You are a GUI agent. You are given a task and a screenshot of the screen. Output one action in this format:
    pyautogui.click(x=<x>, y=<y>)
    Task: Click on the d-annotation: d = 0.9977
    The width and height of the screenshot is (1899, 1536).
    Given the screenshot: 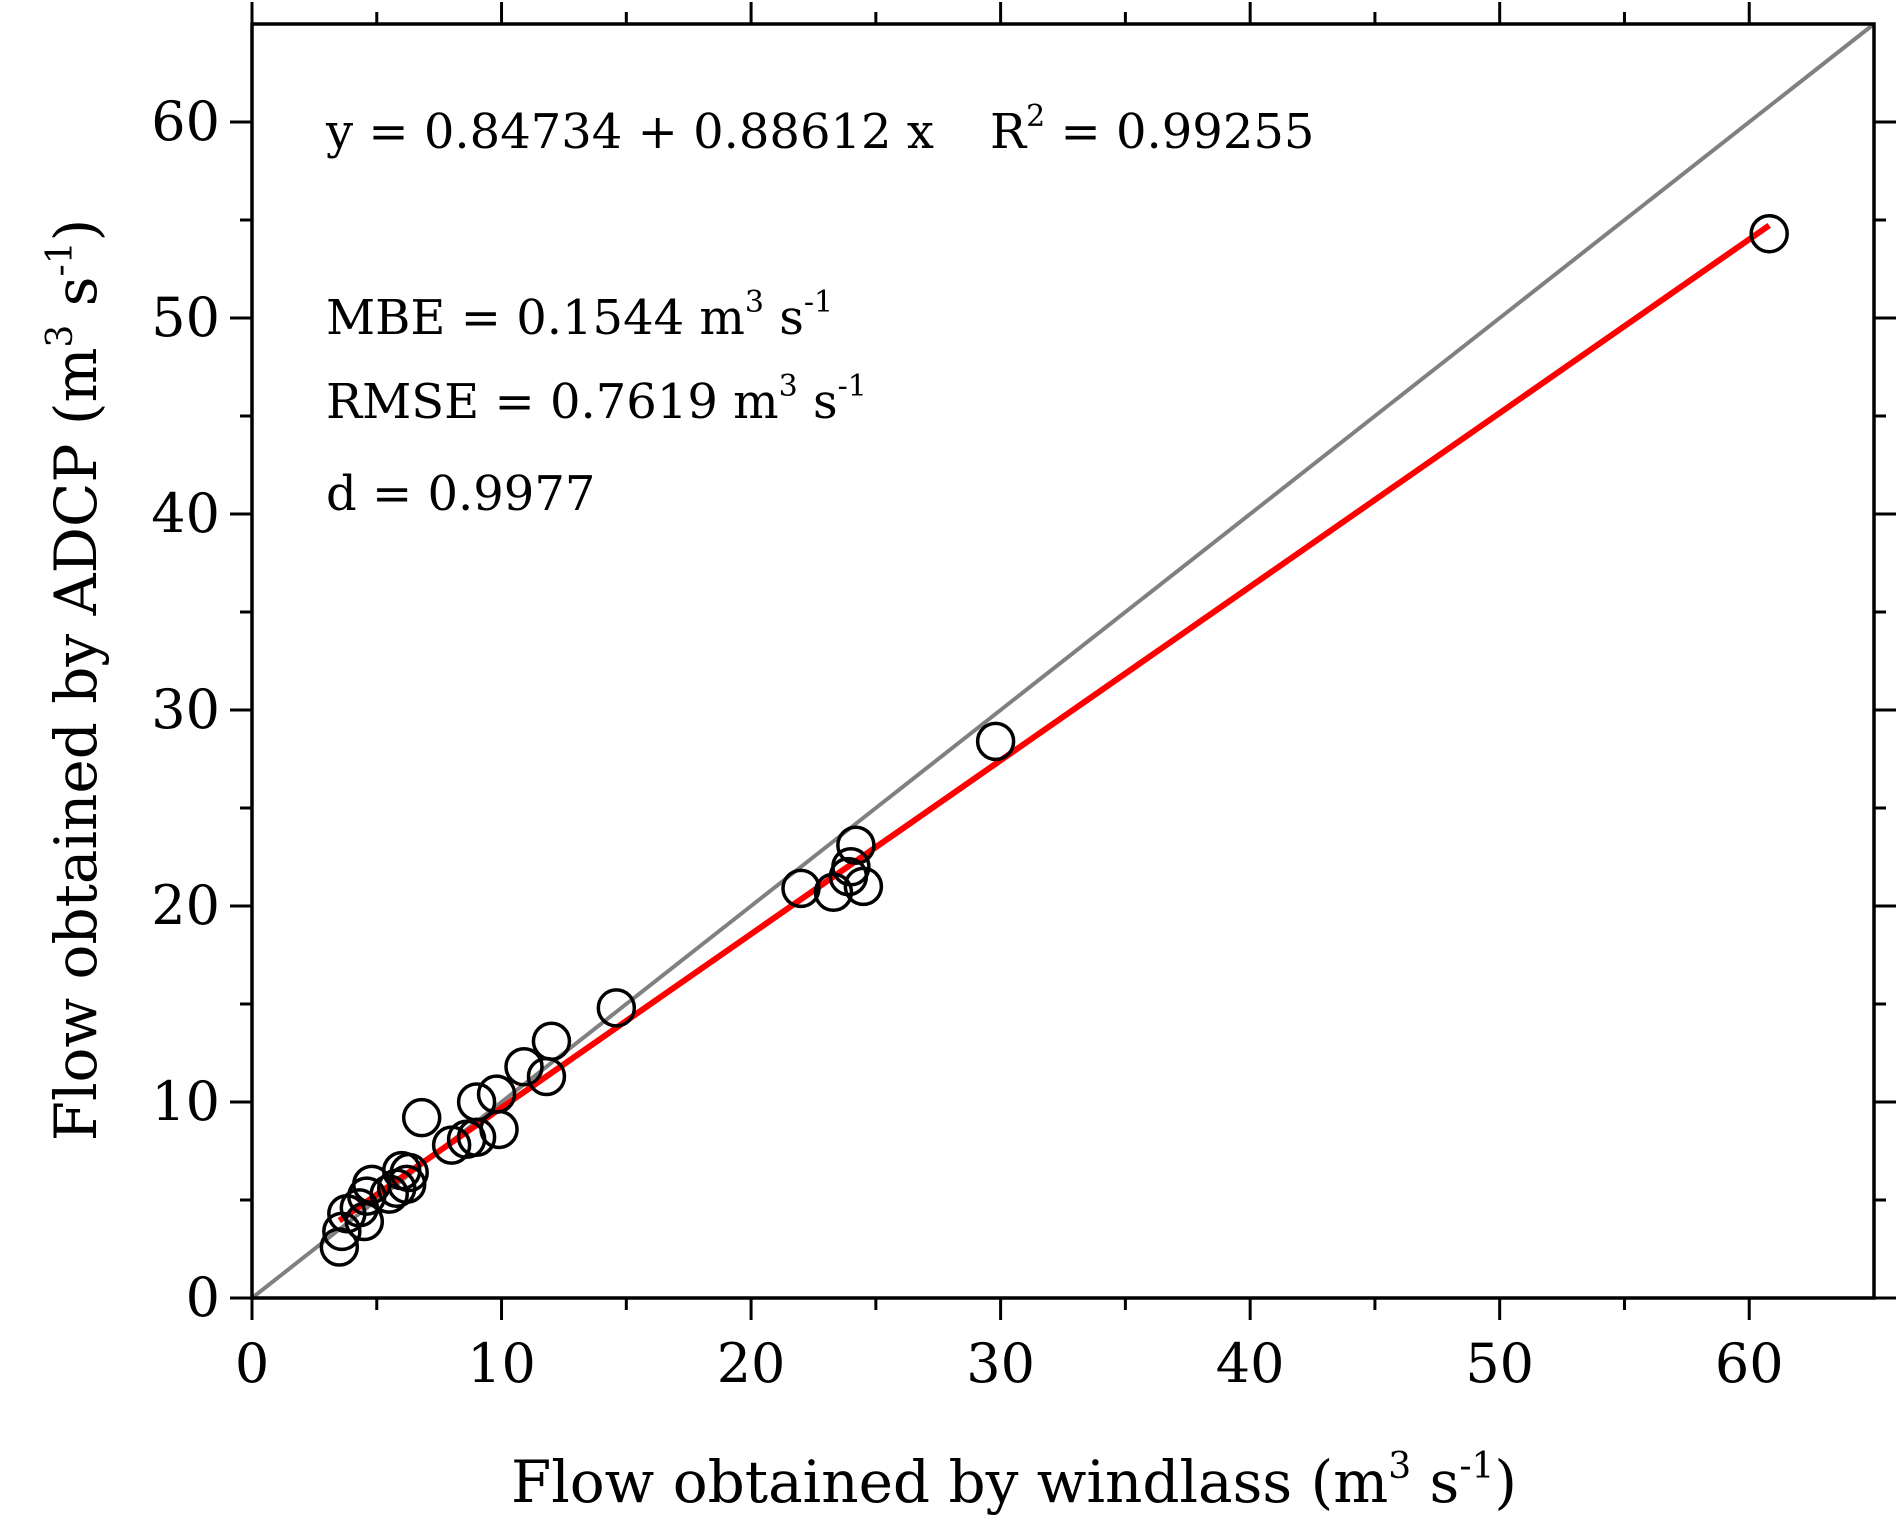 What is the action you would take?
    pyautogui.click(x=460, y=494)
    